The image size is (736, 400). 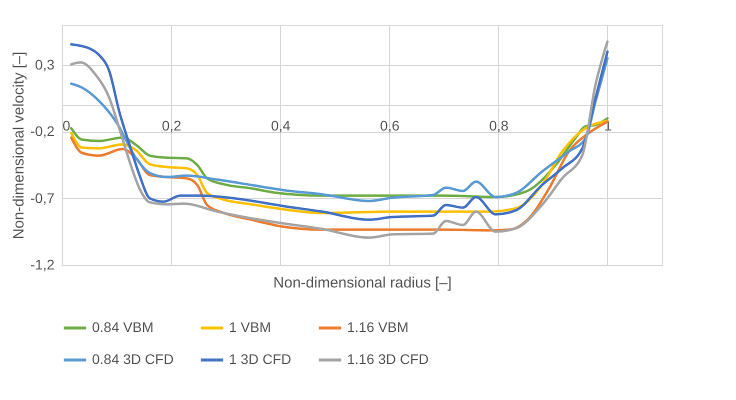 I want to click on x-tick-label: 0,4, so click(x=280, y=126).